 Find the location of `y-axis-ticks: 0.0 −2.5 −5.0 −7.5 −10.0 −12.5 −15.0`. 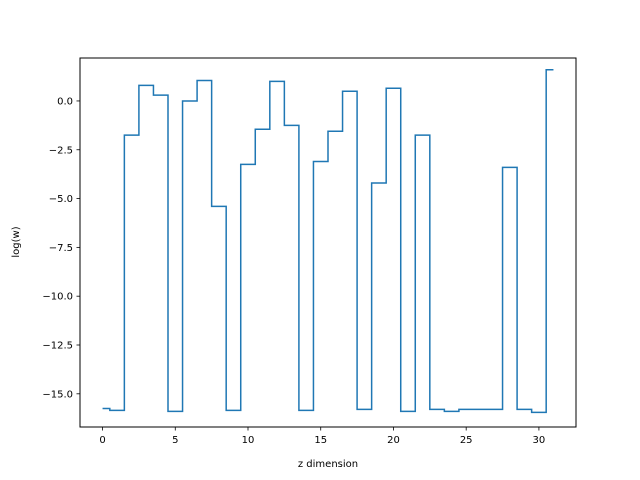

y-axis-ticks: 0.0 −2.5 −5.0 −7.5 −10.0 −12.5 −15.0 is located at coordinates (61, 248).